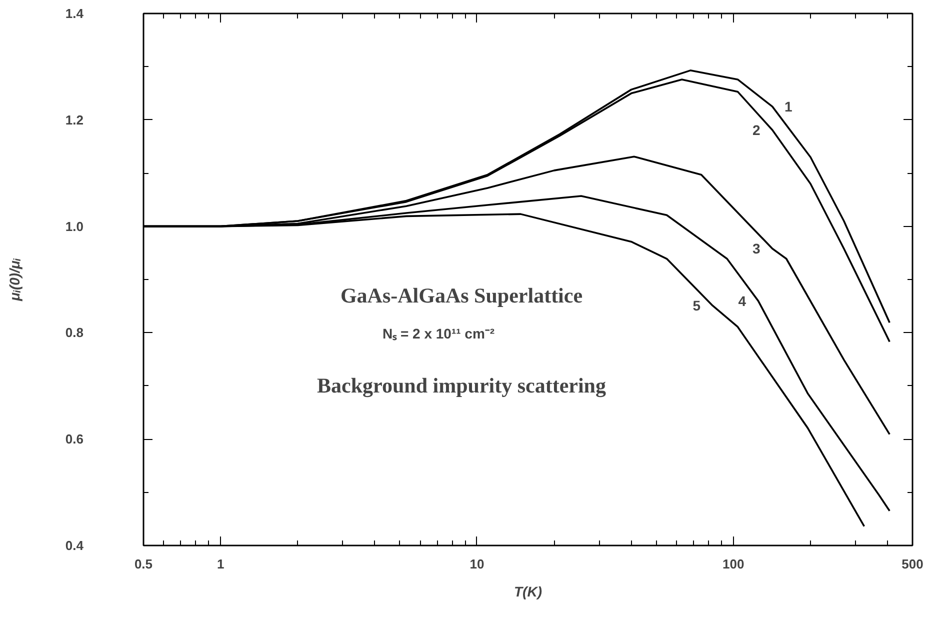 This screenshot has width=946, height=617. Describe the element at coordinates (696, 306) in the screenshot. I see `series-label: 5` at that location.